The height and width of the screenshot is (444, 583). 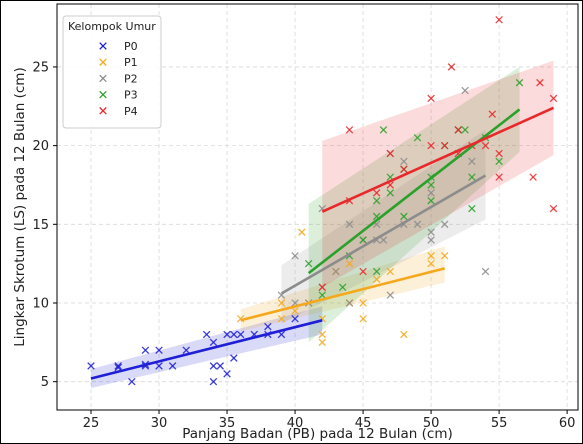 I want to click on legend-marker-p1, so click(x=103, y=62).